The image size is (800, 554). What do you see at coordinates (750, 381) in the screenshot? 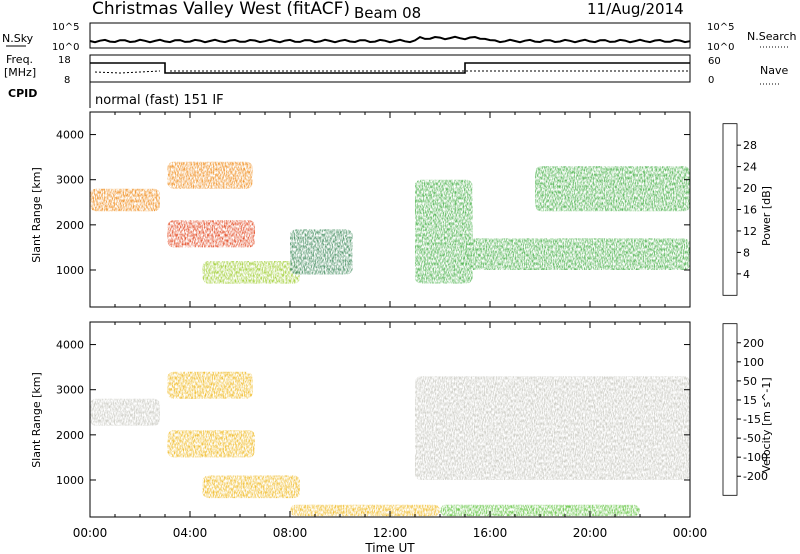
I see `velocity-colorbar-tick-label: 50` at bounding box center [750, 381].